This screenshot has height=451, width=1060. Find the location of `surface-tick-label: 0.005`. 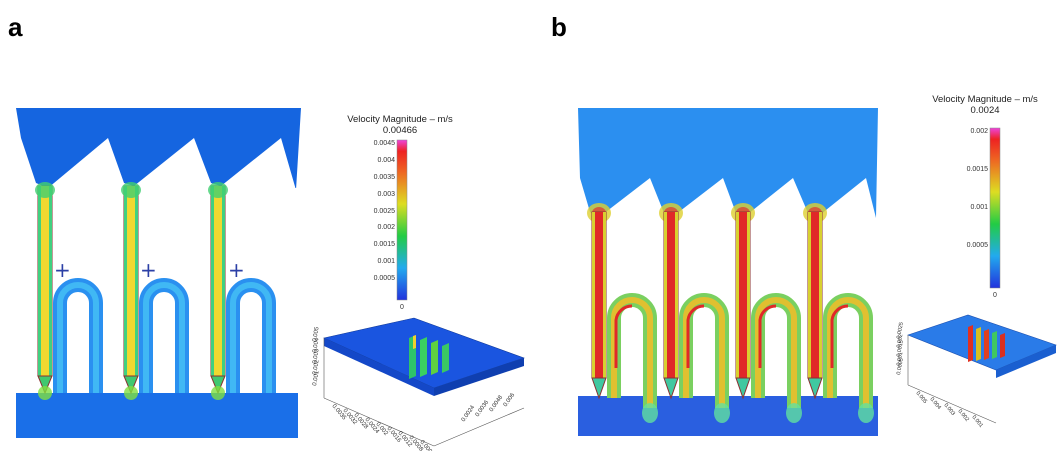

surface-tick-label: 0.005 is located at coordinates (316, 334).